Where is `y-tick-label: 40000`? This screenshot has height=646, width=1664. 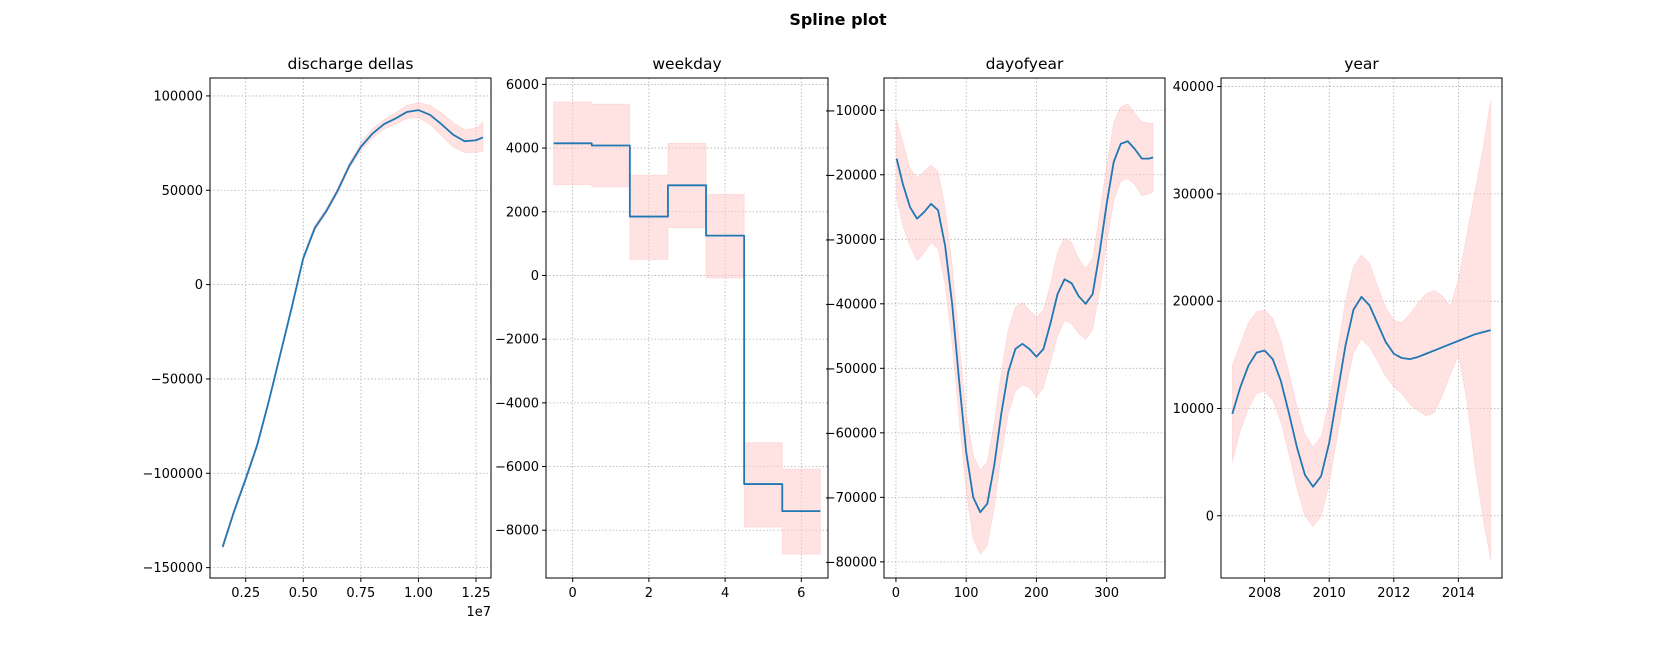 y-tick-label: 40000 is located at coordinates (1193, 87).